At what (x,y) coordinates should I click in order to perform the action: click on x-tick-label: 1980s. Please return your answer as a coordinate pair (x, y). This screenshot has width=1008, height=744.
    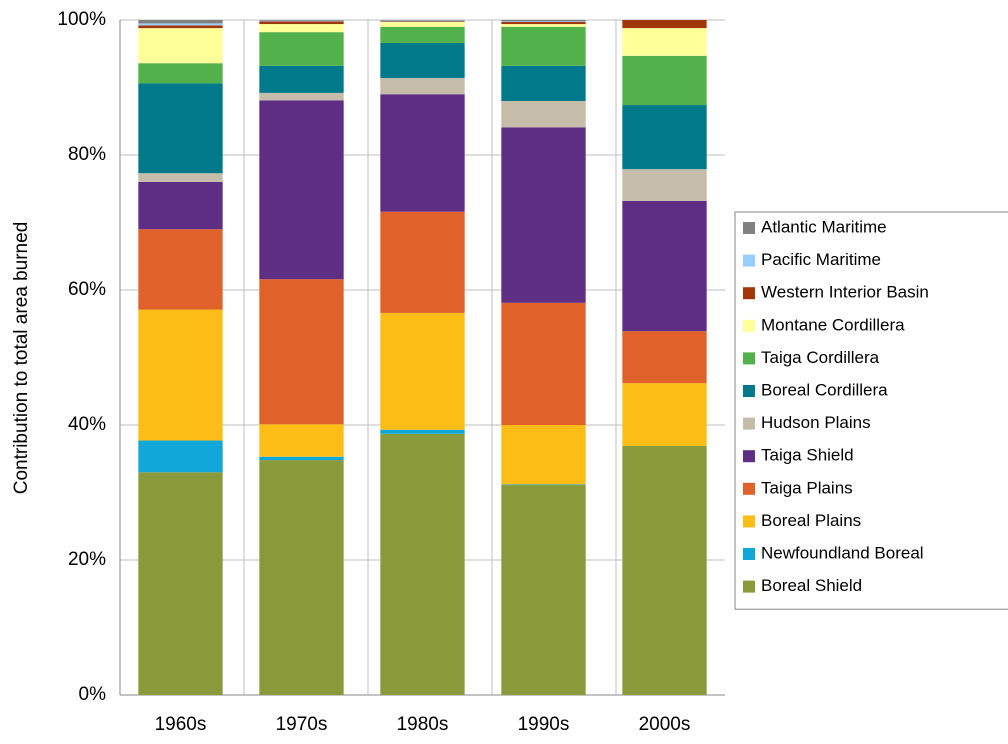
    Looking at the image, I should click on (423, 724).